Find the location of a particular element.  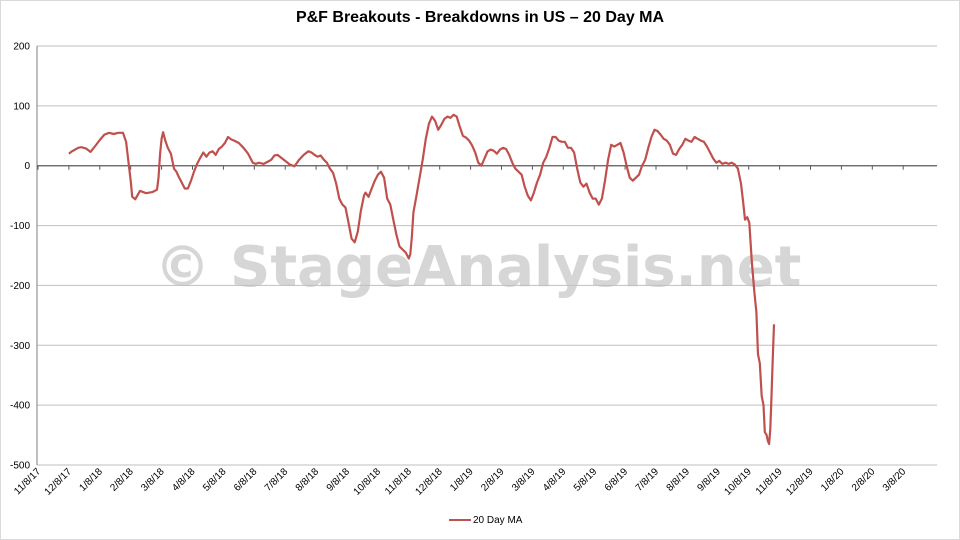

x-tick-label: 5/8/18 is located at coordinates (215, 480).